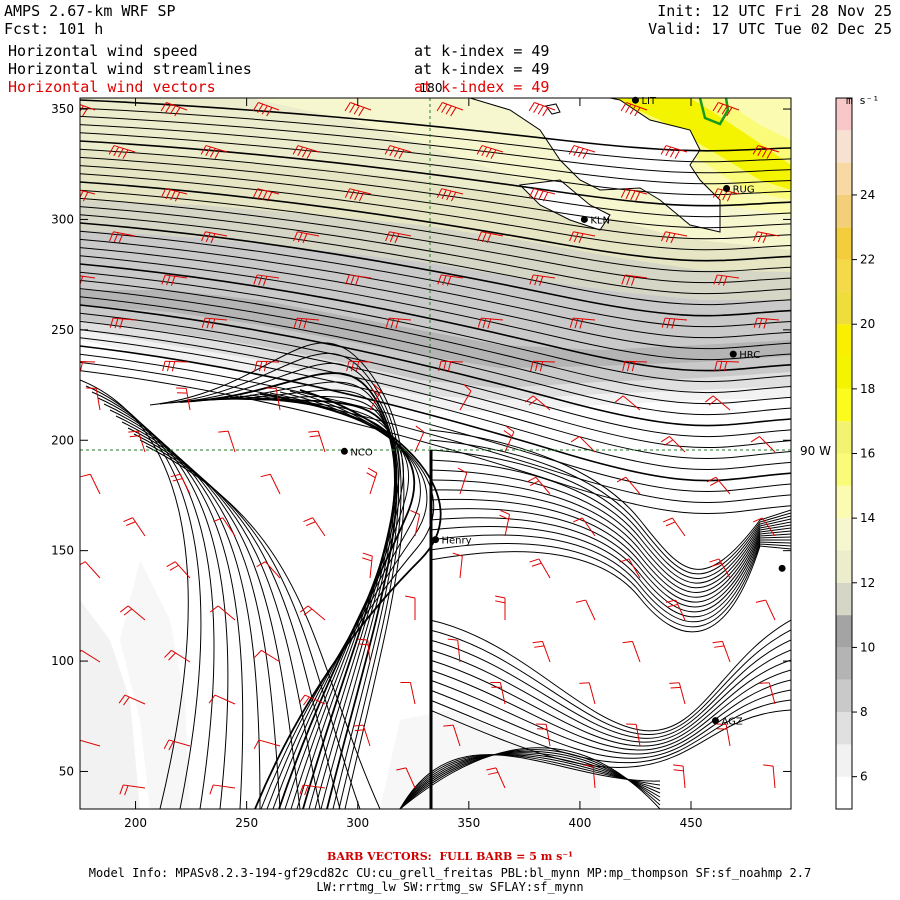 The image size is (900, 900). I want to click on station-label: NCO, so click(361, 452).